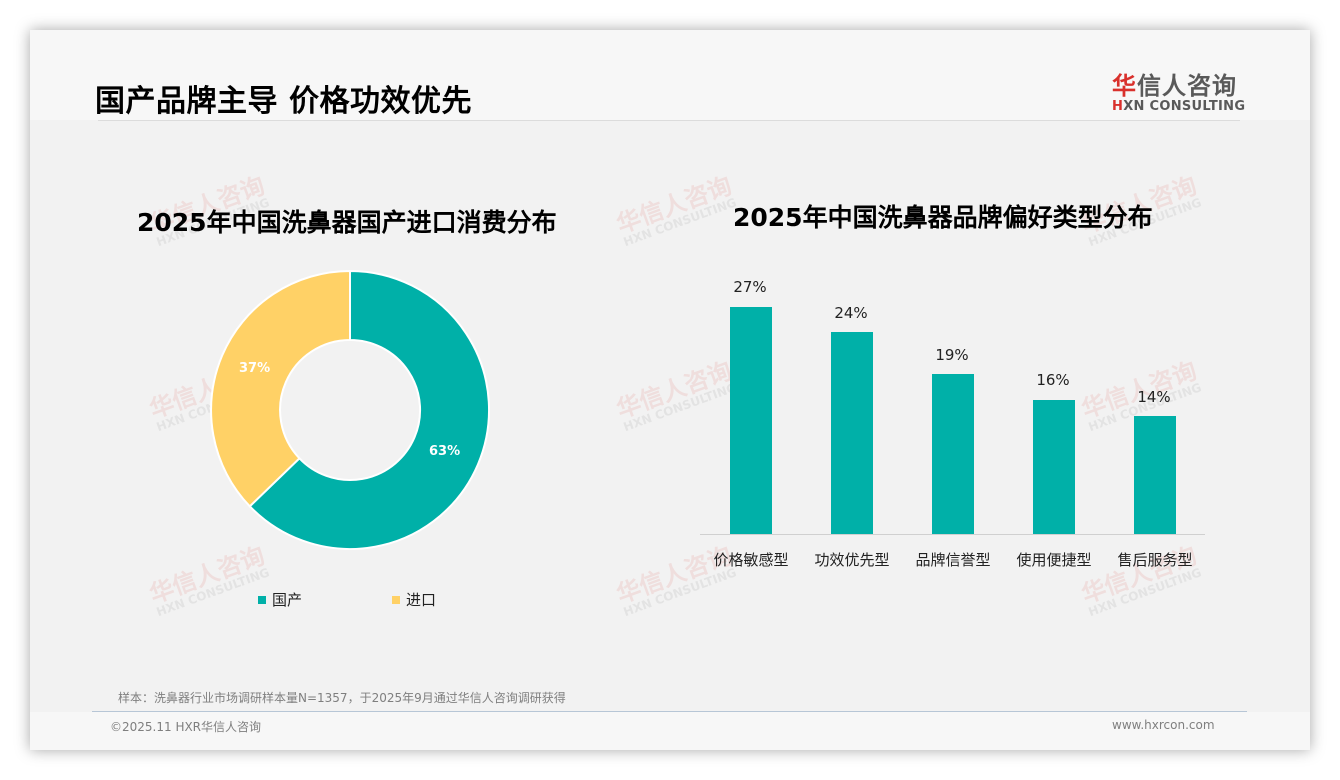  I want to click on donut-svg, so click(350, 409).